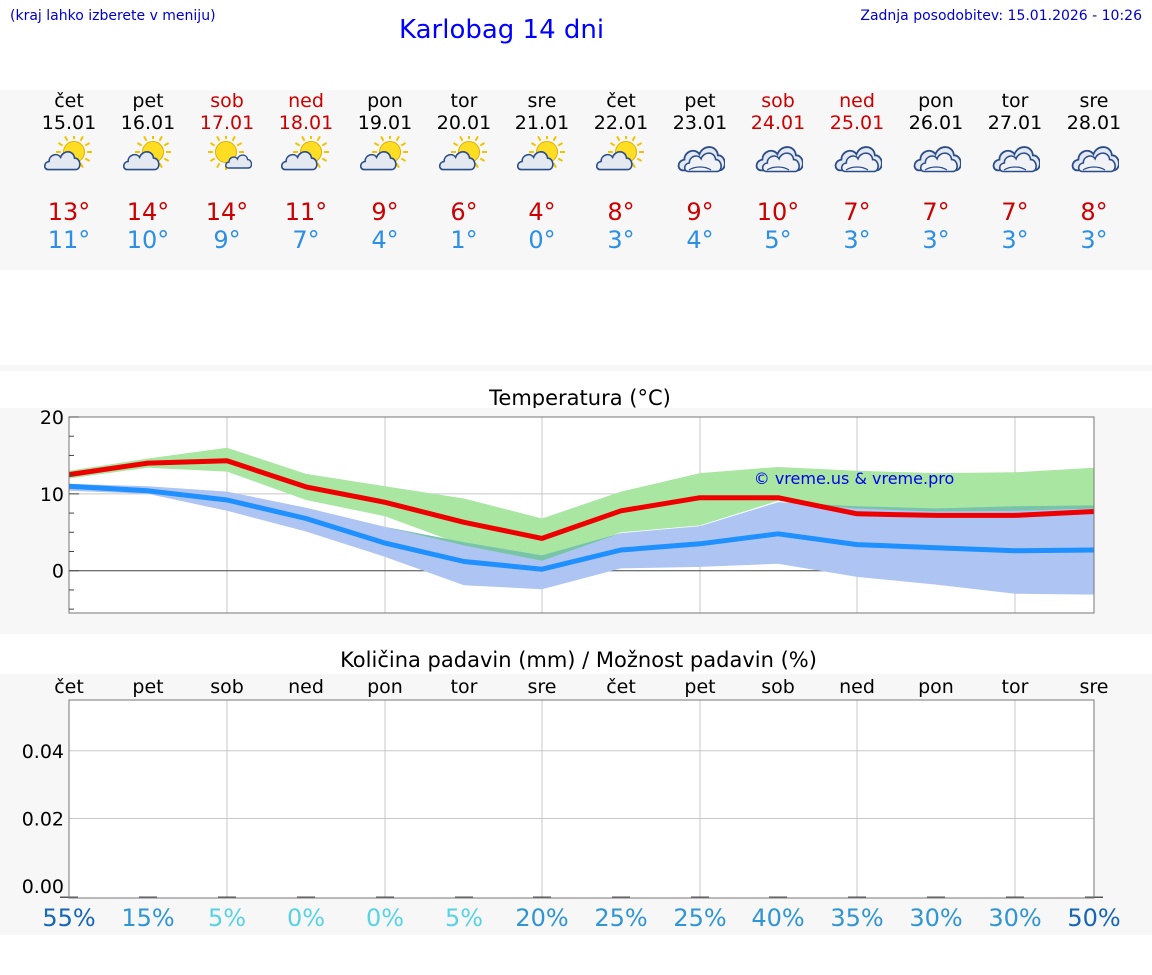 The height and width of the screenshot is (975, 1152). I want to click on day-column: pet 16.01 14° 10°, so click(148, 180).